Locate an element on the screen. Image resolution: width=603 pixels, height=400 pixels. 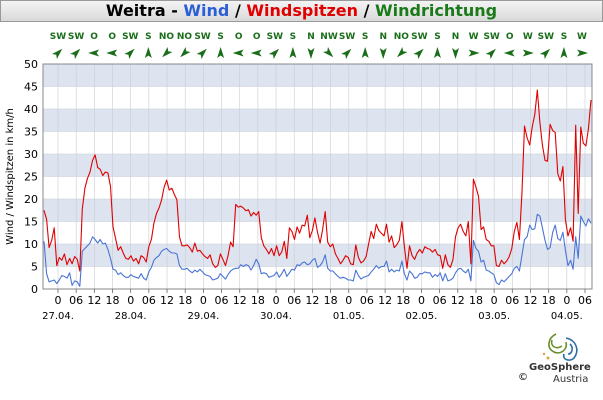
x-date-label: 30.04. is located at coordinates (276, 316).